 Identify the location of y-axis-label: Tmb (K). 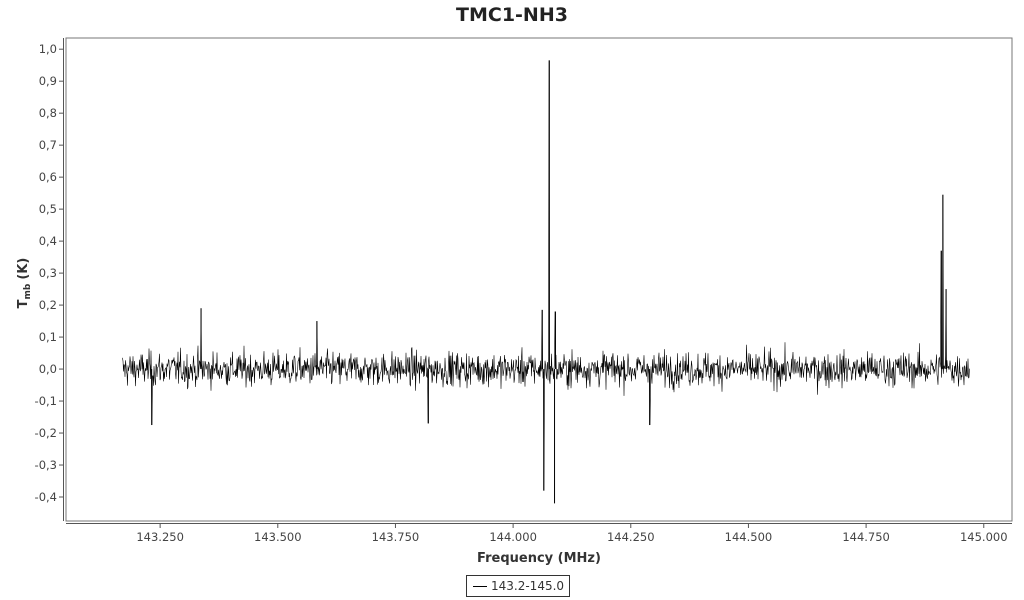
(24, 283).